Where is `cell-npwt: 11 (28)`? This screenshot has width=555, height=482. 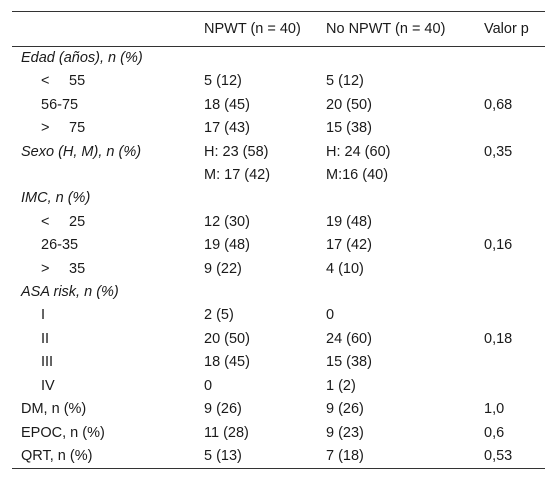
cell-npwt: 11 (28) is located at coordinates (226, 432).